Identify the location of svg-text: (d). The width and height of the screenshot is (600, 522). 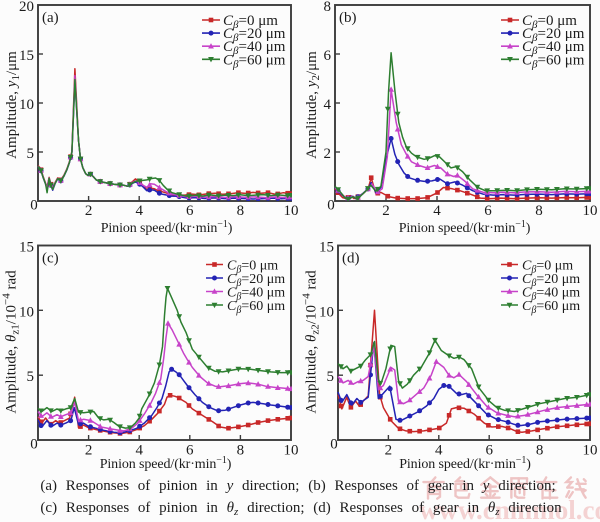
(351, 259).